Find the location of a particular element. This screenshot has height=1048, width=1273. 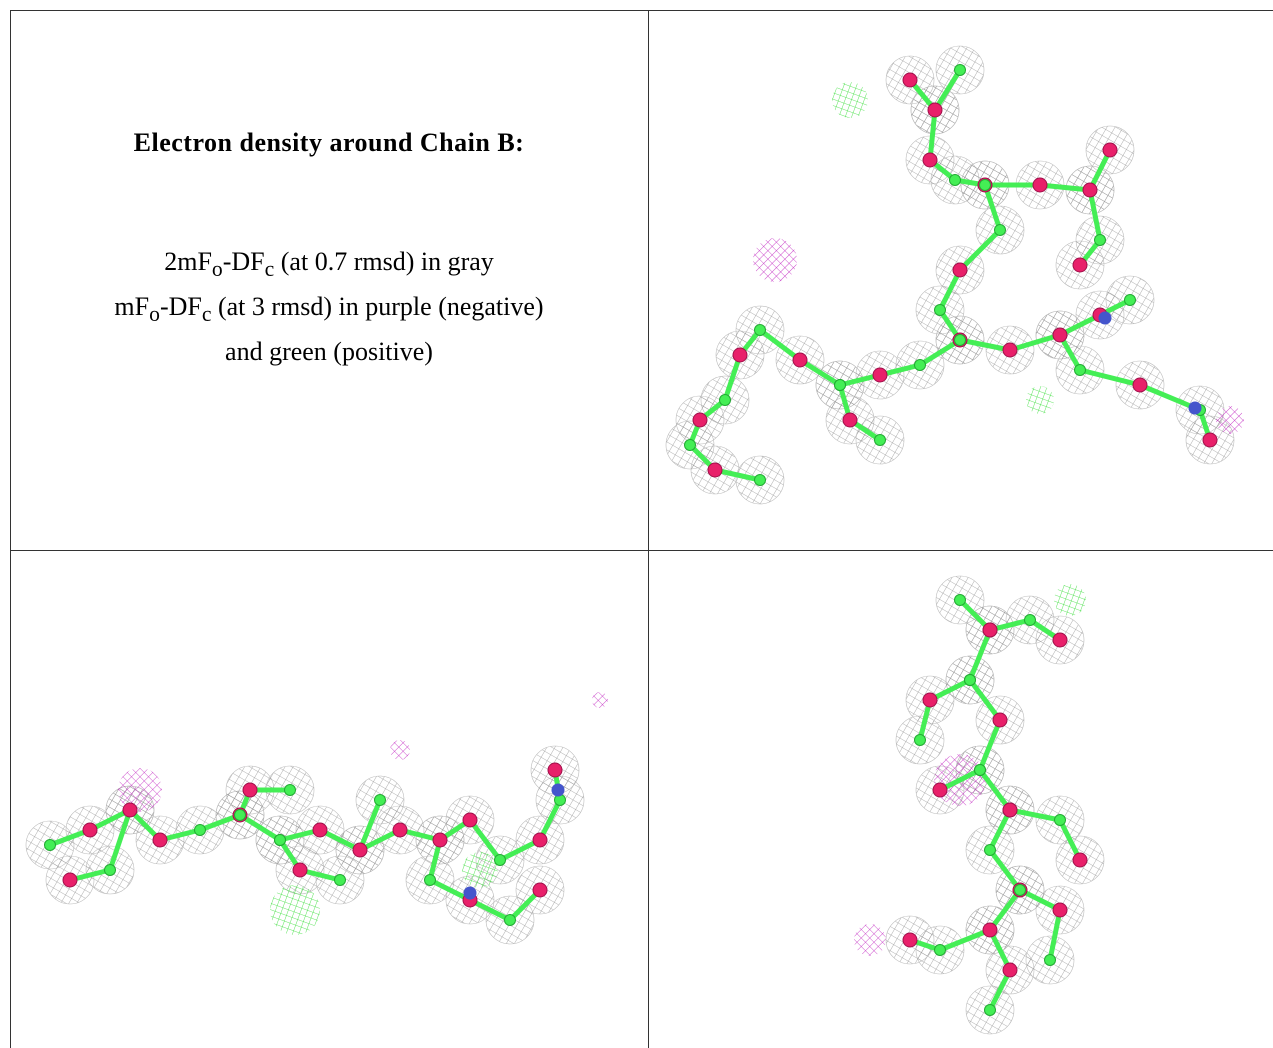

text: (at 3 rmsd) in purple (negative) is located at coordinates (377, 307).